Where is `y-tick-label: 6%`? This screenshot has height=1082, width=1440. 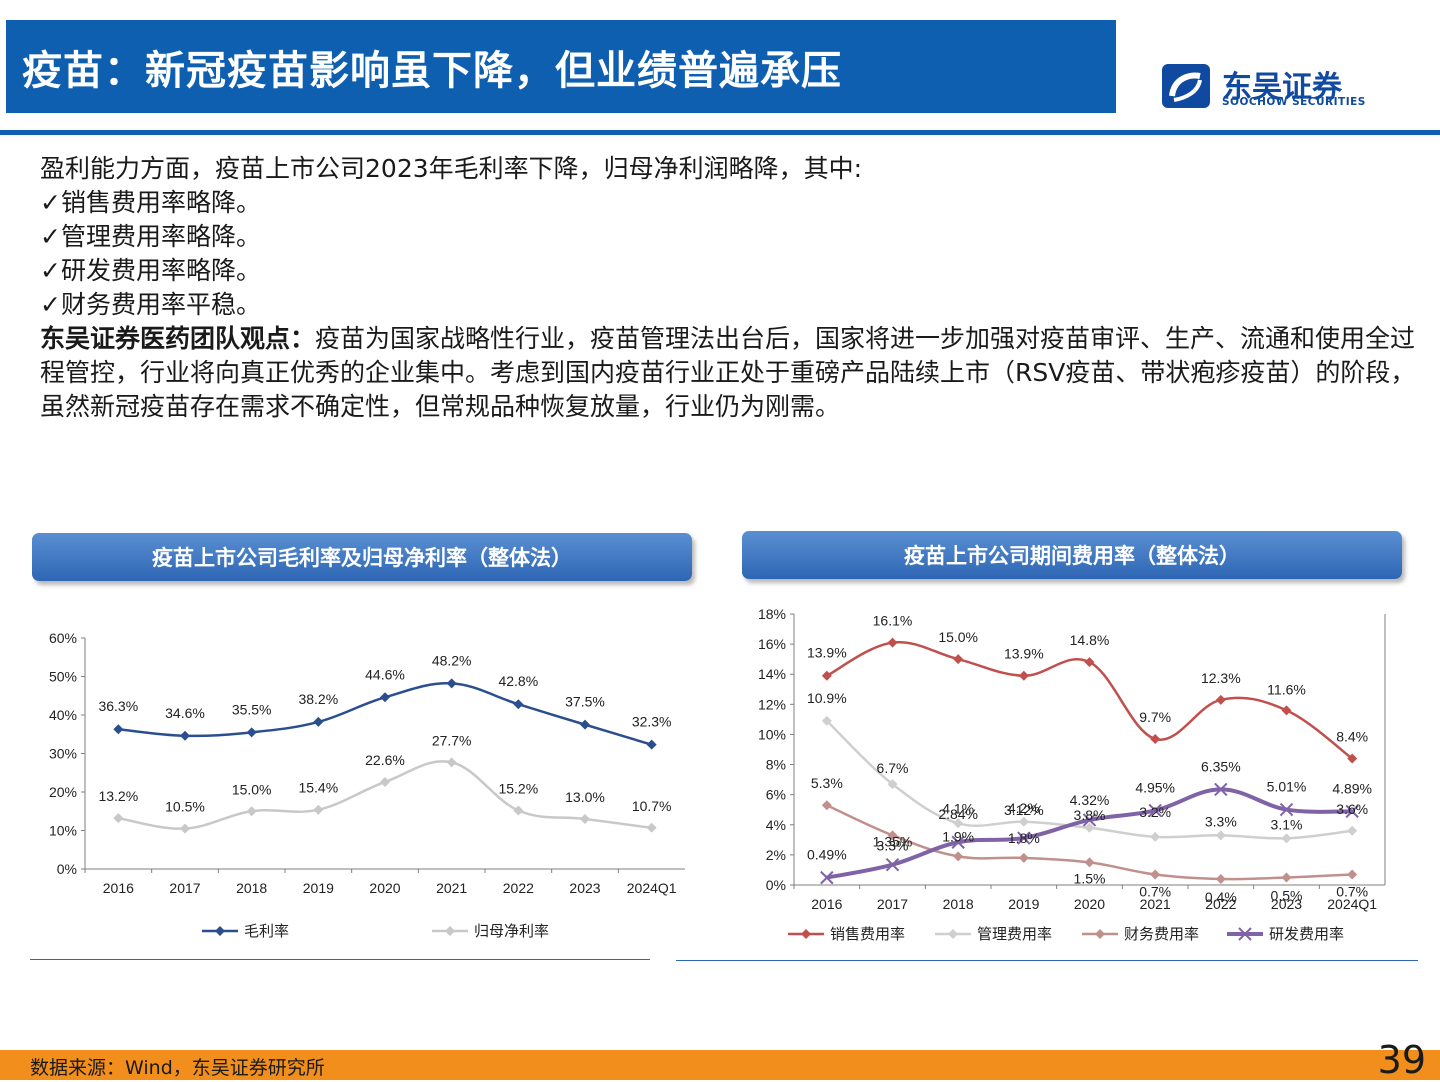
y-tick-label: 6% is located at coordinates (776, 795).